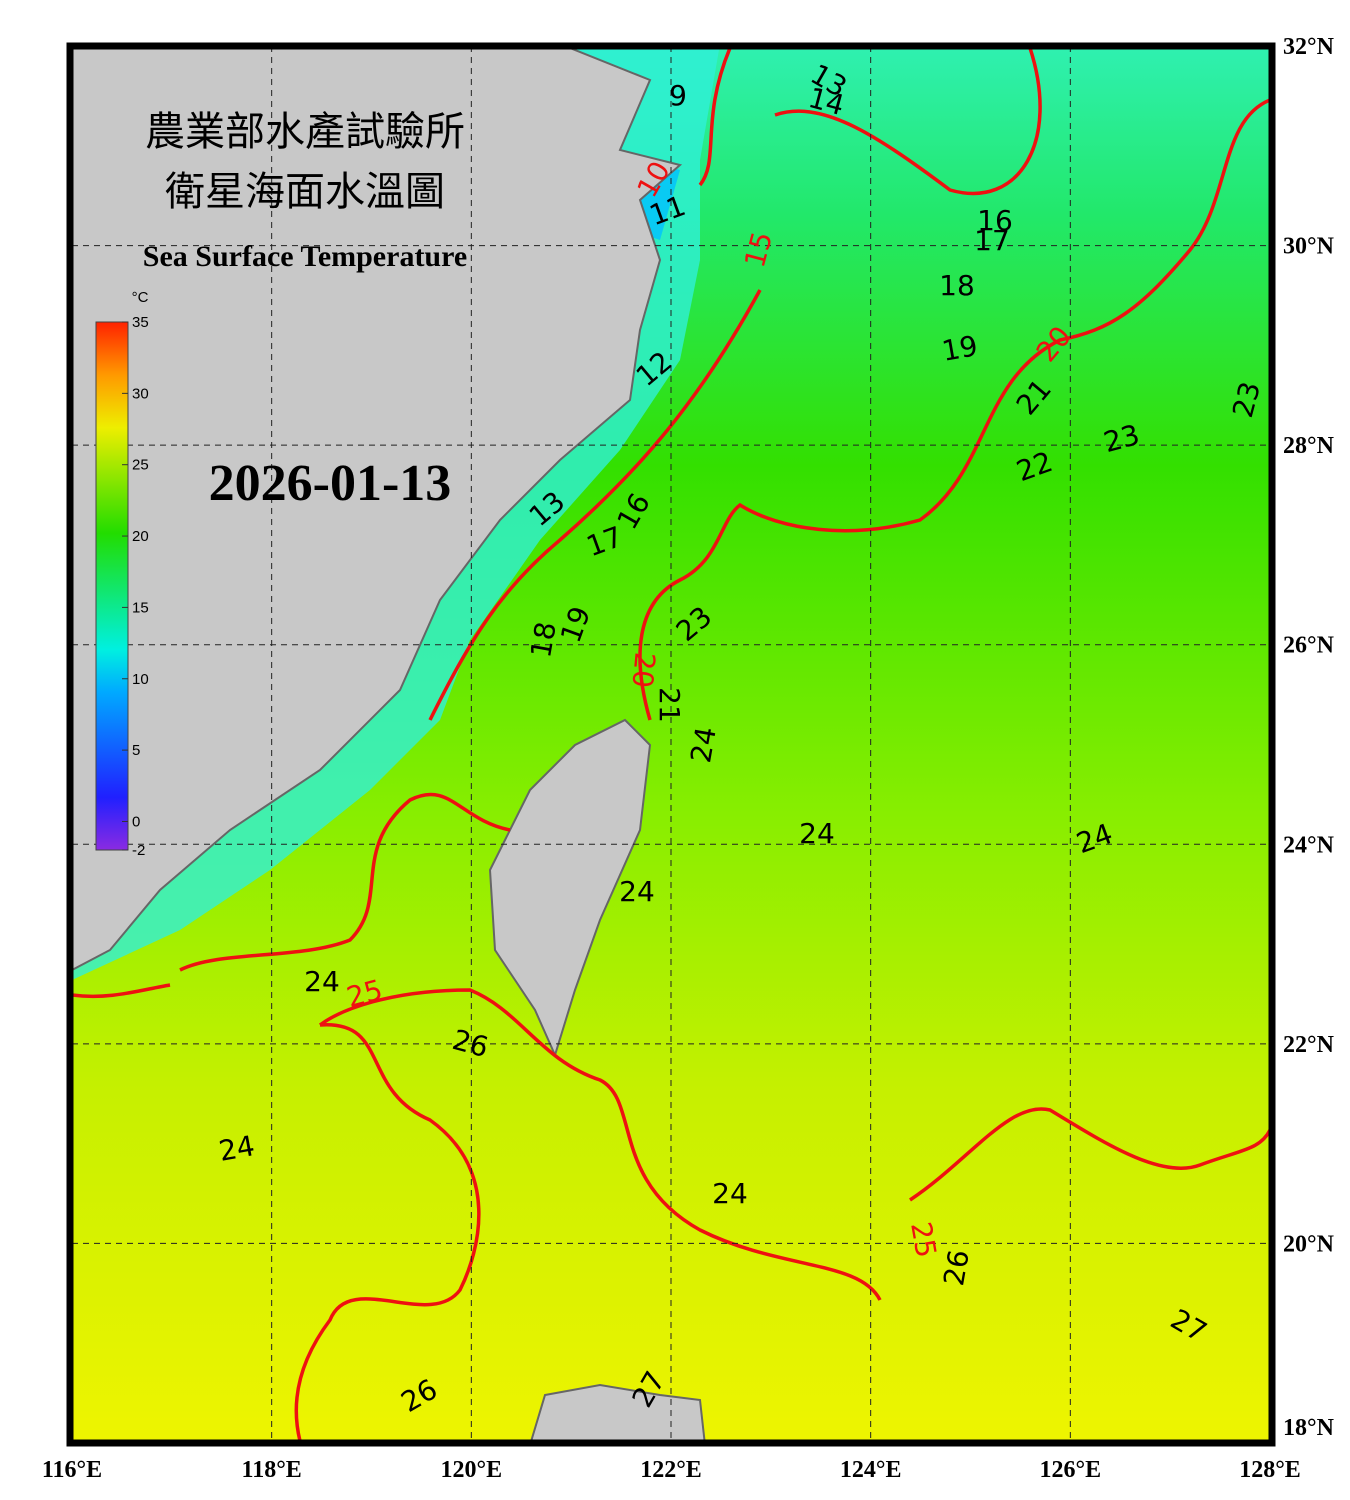  Describe the element at coordinates (140, 679) in the screenshot. I see `colorbar-tick-label: 10` at that location.